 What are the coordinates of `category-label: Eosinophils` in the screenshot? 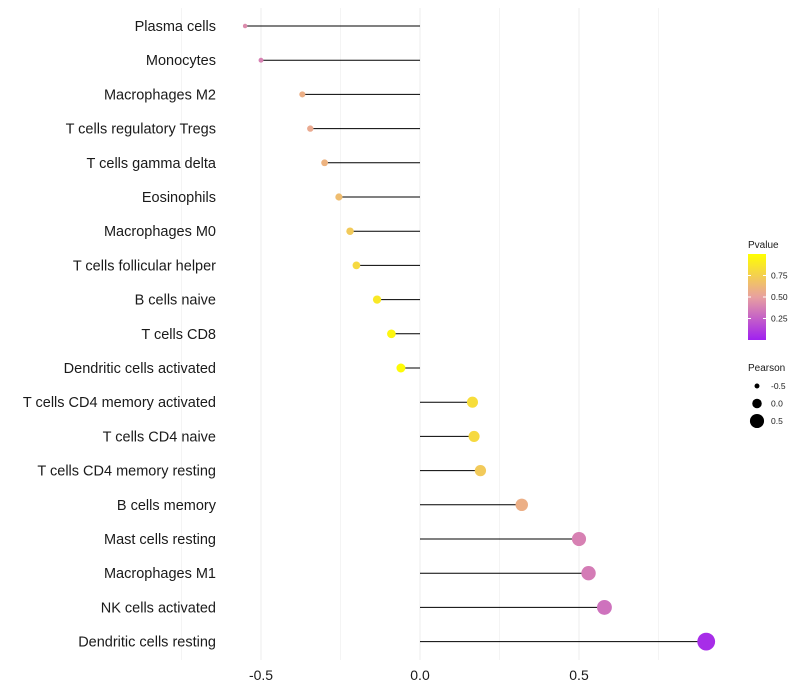 It's located at (179, 198).